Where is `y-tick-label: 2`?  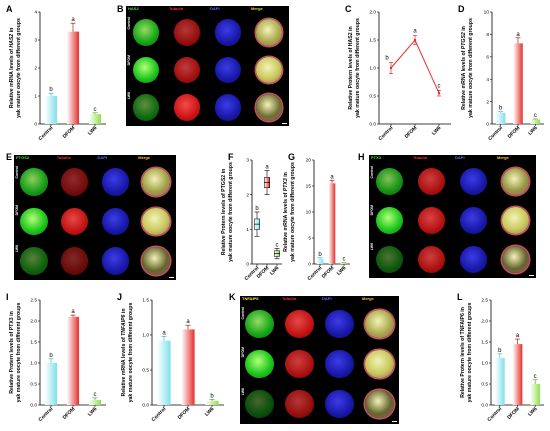
y-tick-label: 2 is located at coordinates (247, 195).